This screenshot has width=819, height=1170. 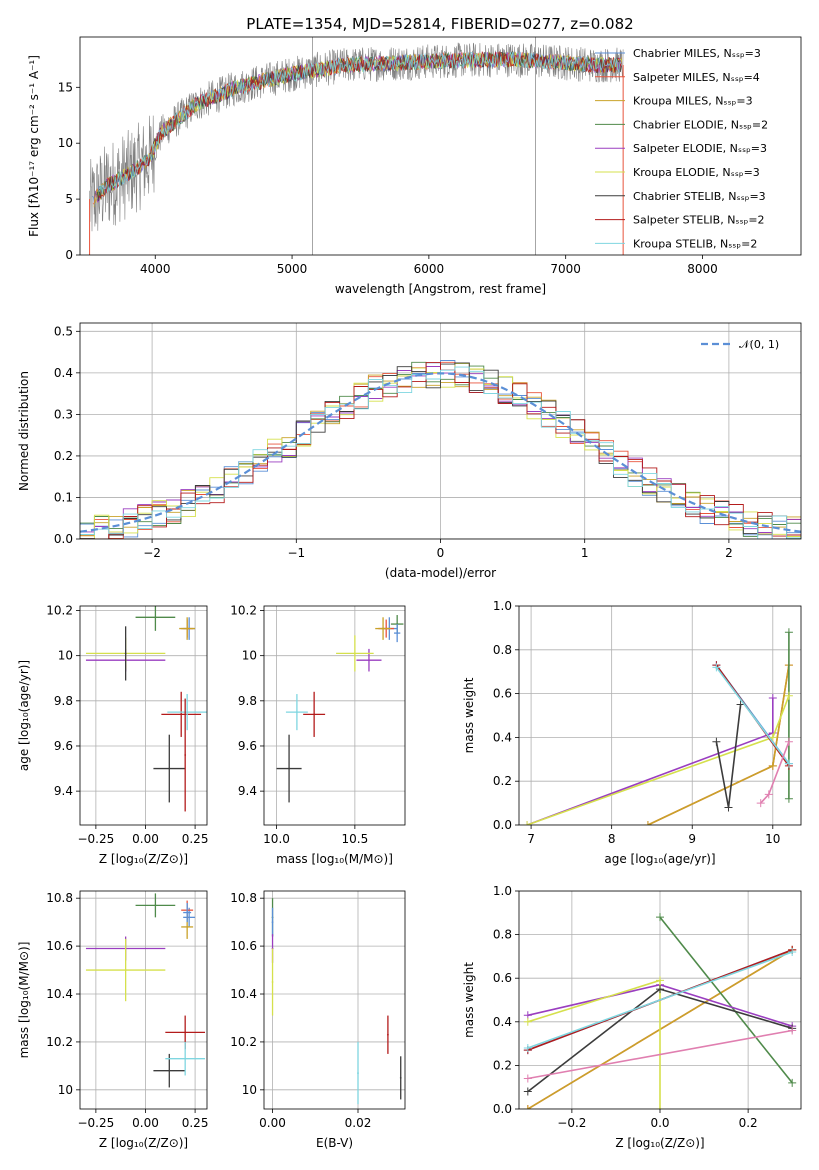 I want to click on legend-label-0: Chabrier MILES, Nₛₛₚ=3, so click(x=697, y=53).